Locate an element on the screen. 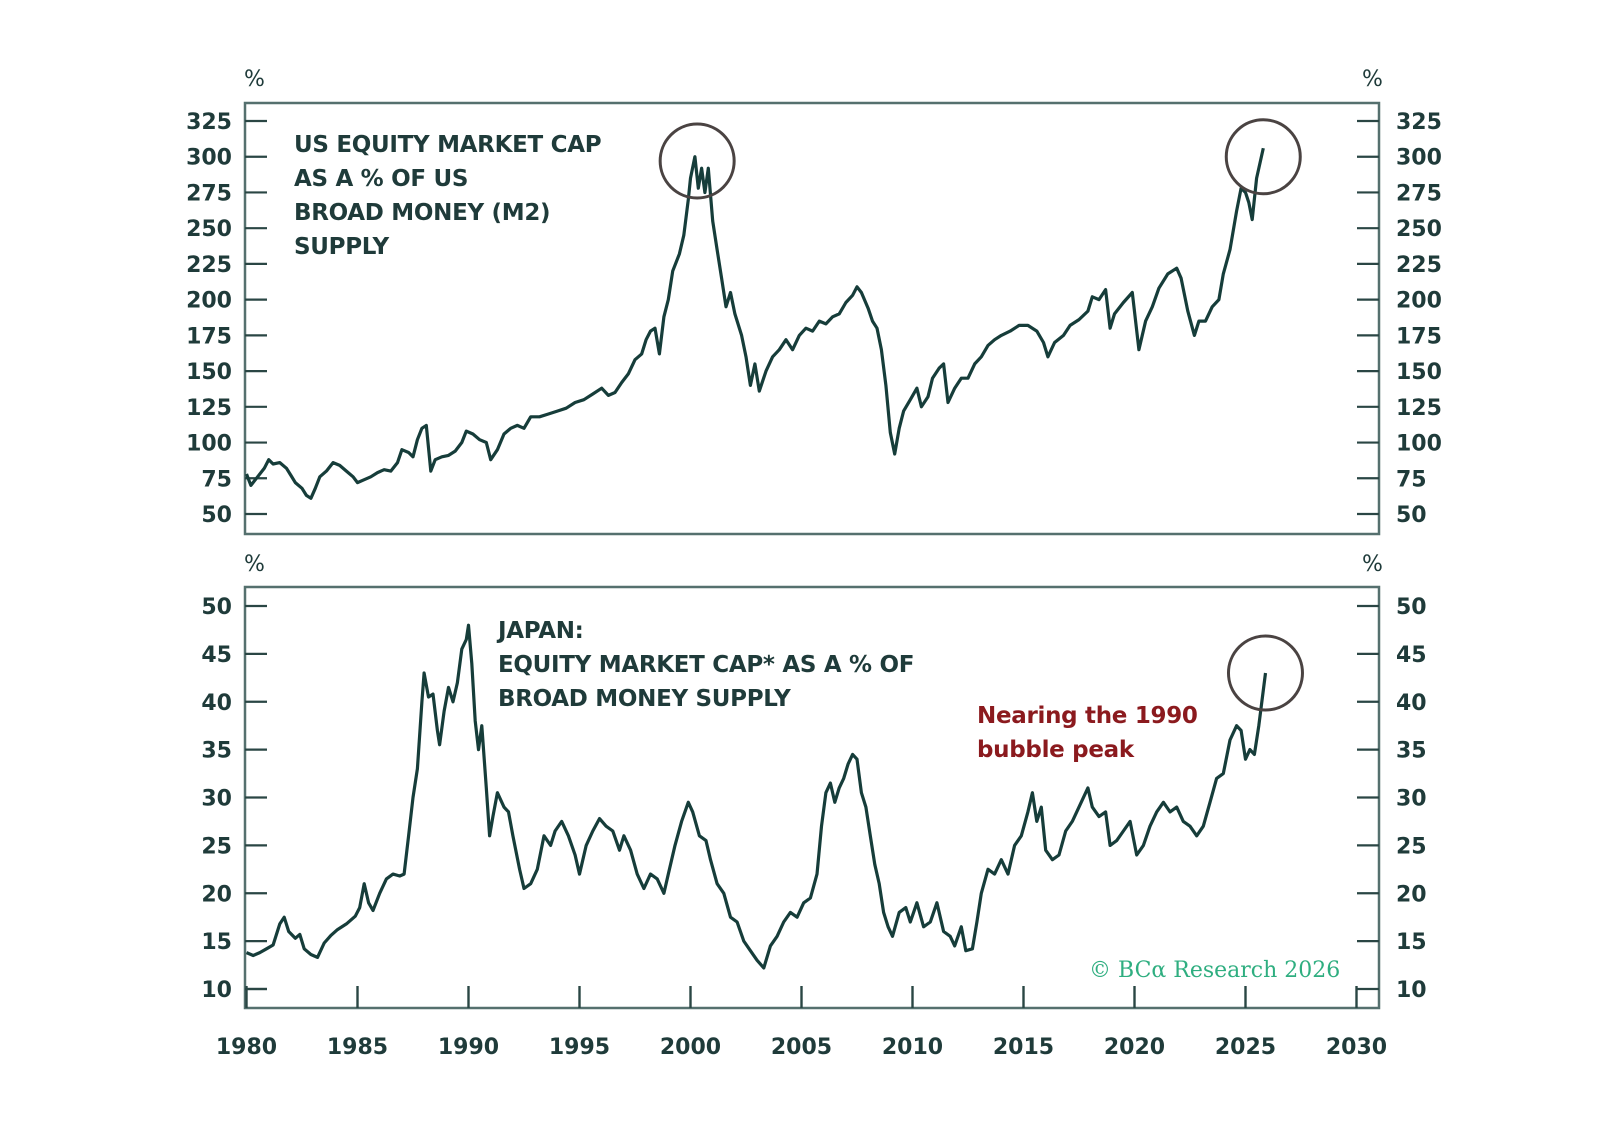  x-tick-label: 1995 is located at coordinates (579, 1047).